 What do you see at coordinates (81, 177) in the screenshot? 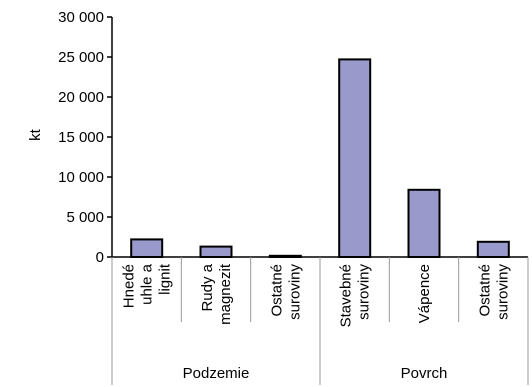
I see `y-tick-label-2: 10 000` at bounding box center [81, 177].